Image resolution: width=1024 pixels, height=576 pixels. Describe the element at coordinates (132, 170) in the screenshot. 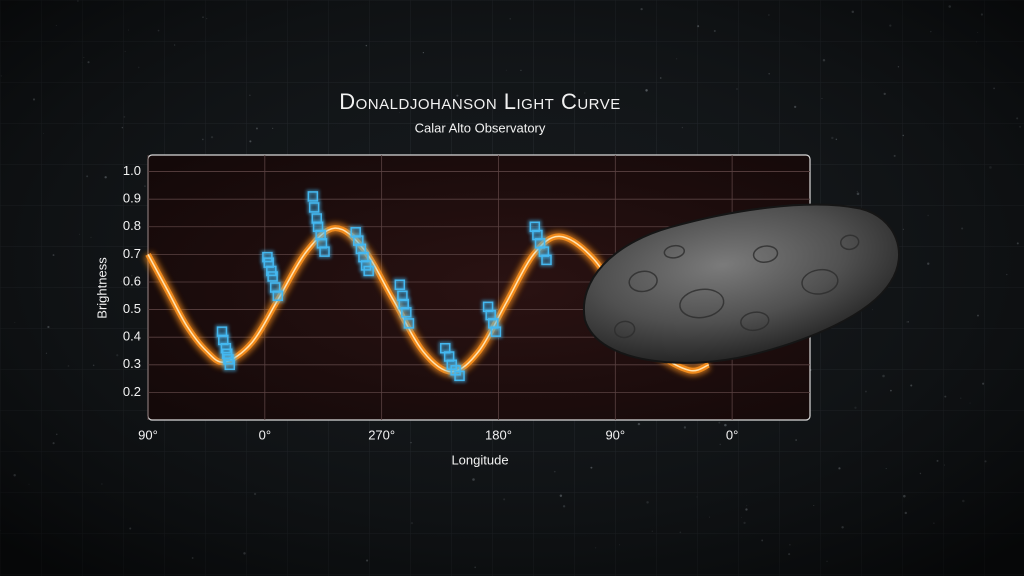

I see `y-tick-label: 1.0` at that location.